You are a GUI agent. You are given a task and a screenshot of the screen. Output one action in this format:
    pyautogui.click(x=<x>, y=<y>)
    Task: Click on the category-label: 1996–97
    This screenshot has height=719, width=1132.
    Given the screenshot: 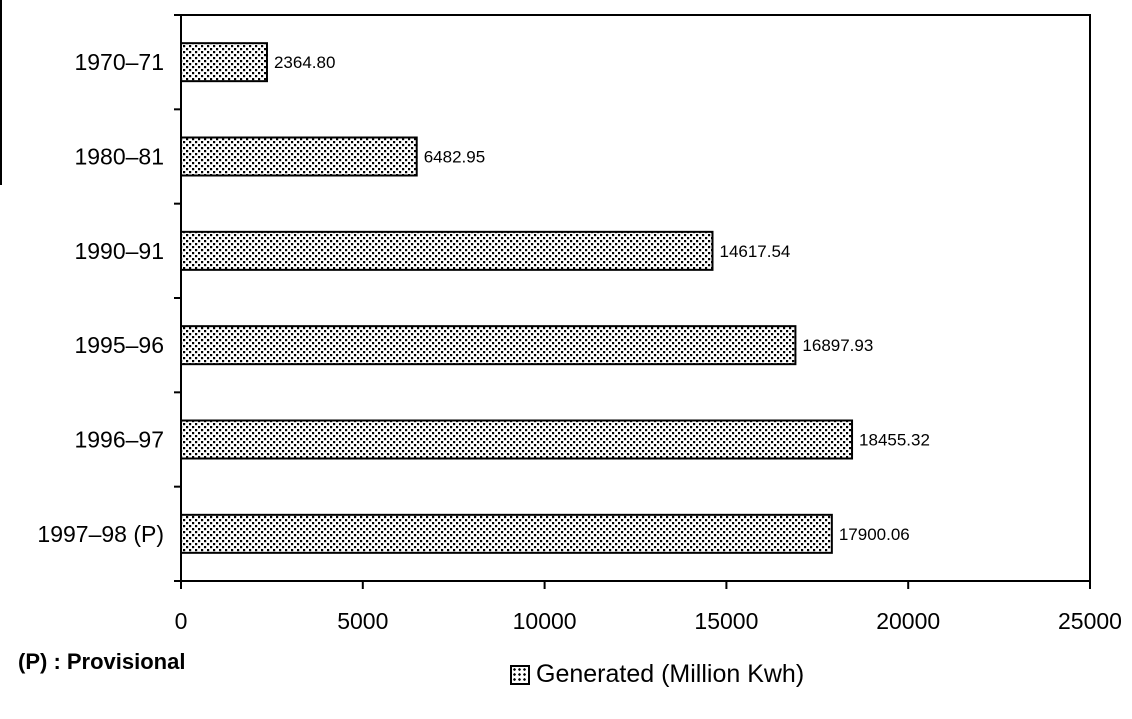 What is the action you would take?
    pyautogui.click(x=119, y=440)
    